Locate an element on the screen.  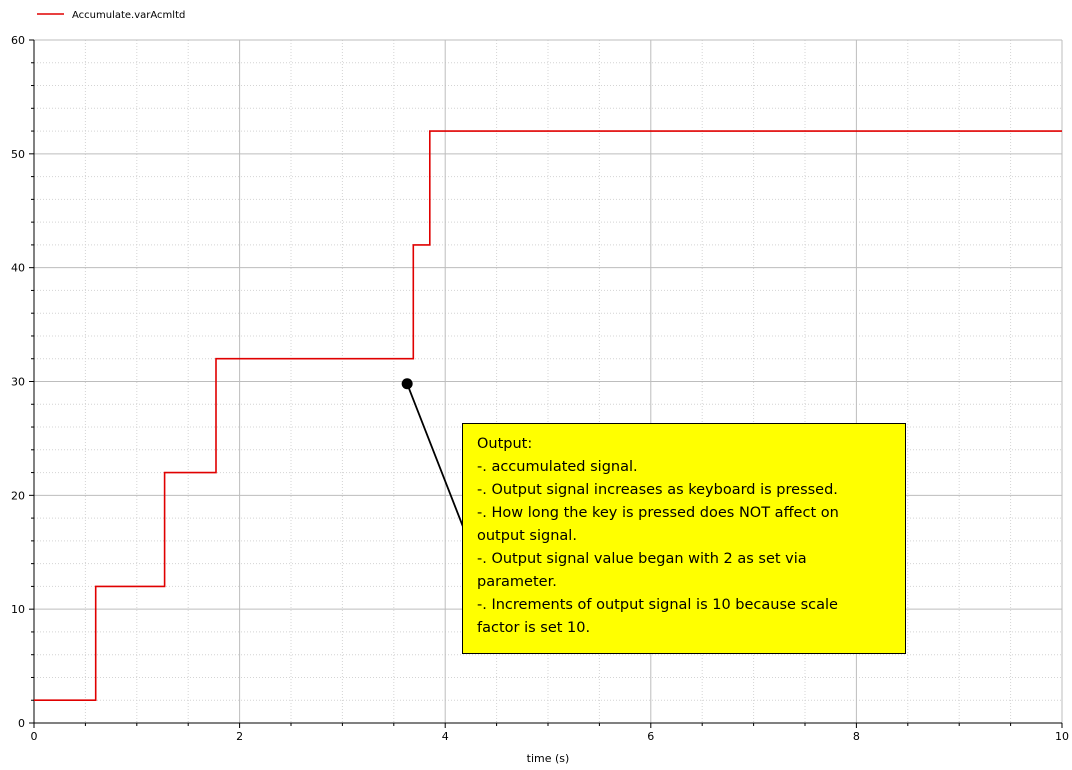
y-tick-label: 10 is located at coordinates (18, 609).